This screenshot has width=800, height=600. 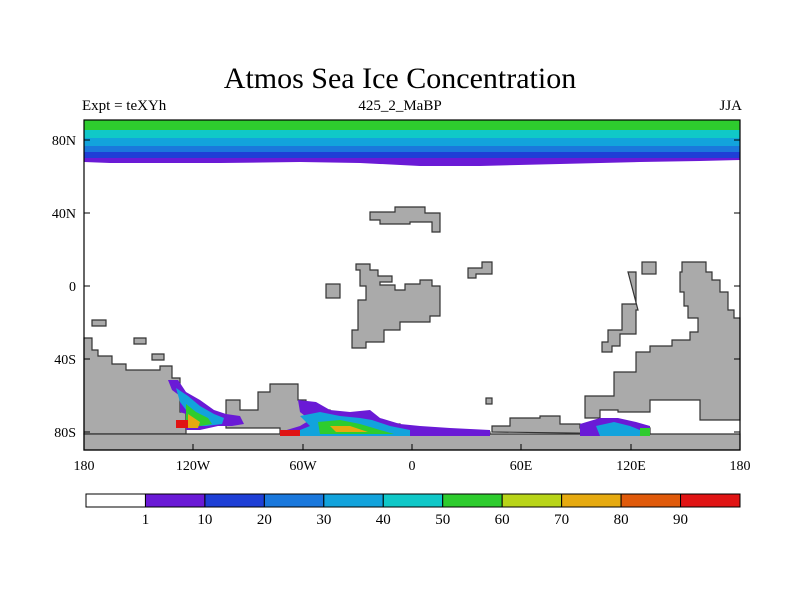 I want to click on colorbar-label: 70, so click(x=561, y=520).